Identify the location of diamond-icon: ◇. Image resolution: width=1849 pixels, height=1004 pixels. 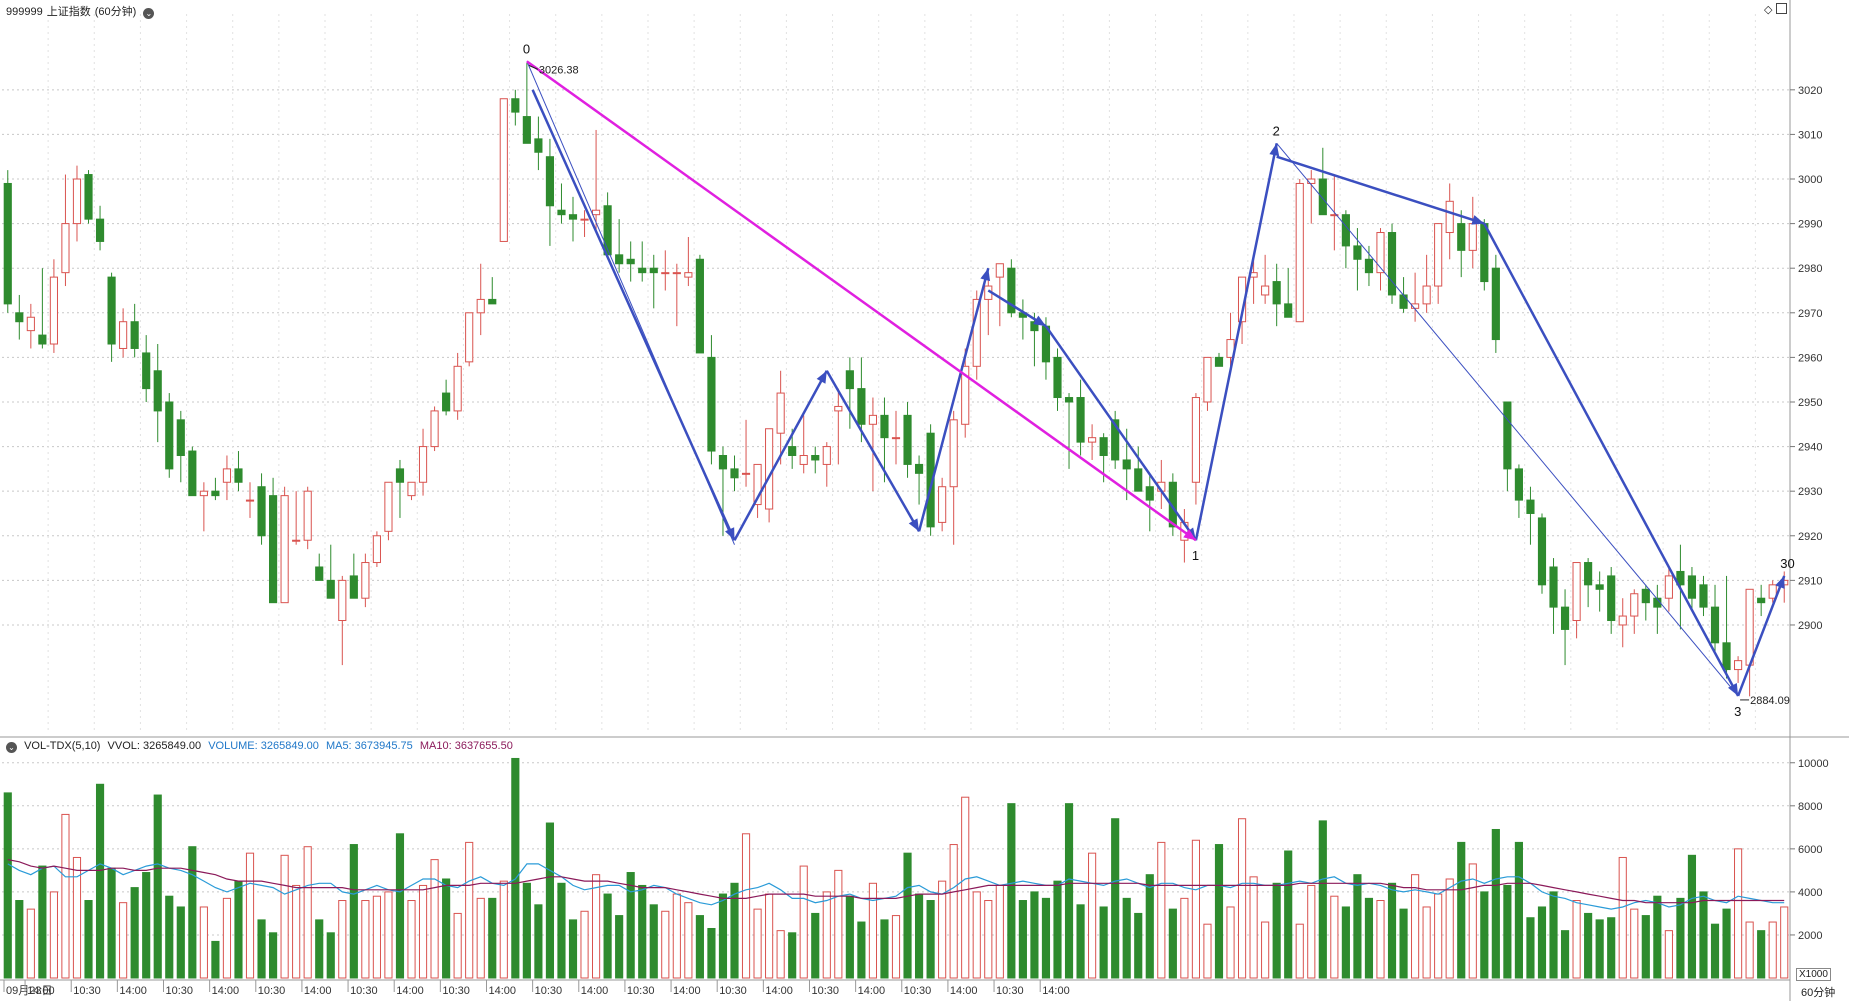
(1768, 10).